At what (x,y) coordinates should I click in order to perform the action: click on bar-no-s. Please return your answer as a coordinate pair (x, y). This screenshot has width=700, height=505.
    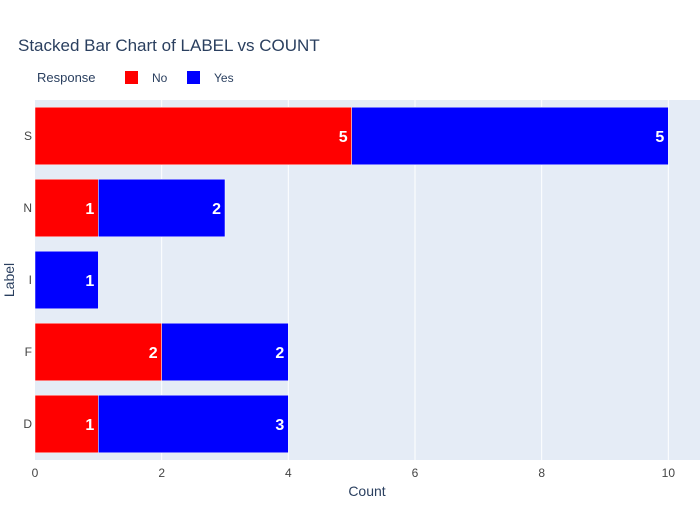
    Looking at the image, I should click on (193, 136).